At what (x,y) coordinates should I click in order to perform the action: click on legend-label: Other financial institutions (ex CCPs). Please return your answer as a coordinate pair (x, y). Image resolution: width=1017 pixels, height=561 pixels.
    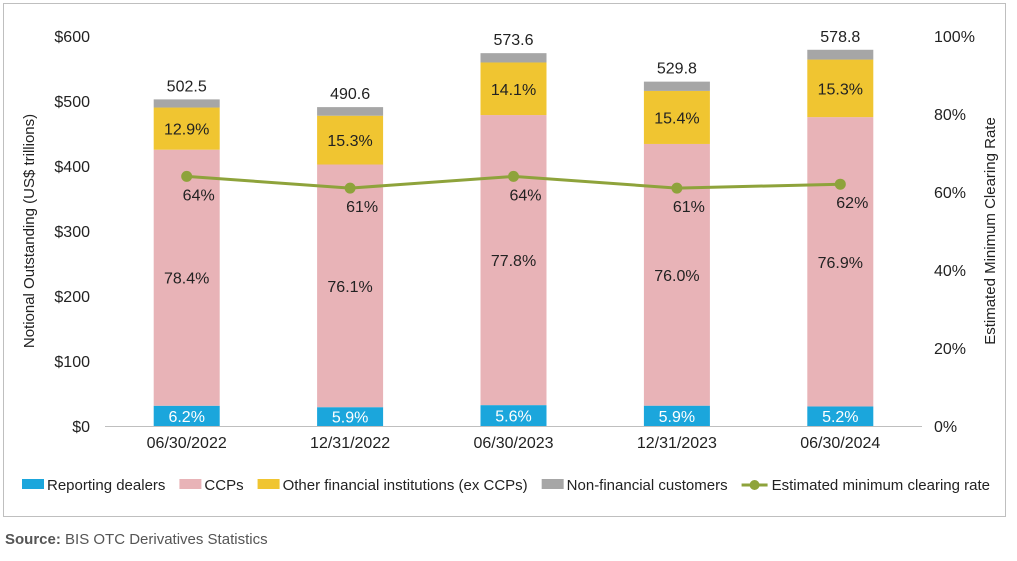
    Looking at the image, I should click on (405, 485).